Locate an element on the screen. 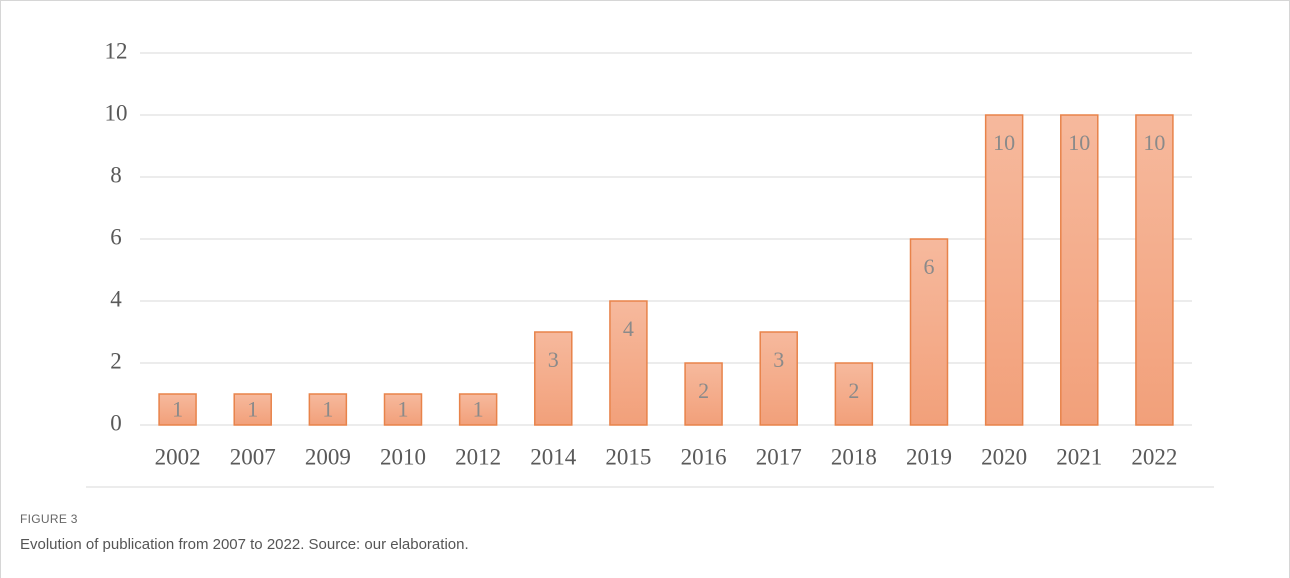 Image resolution: width=1290 pixels, height=578 pixels. x-tick-label: 2009 is located at coordinates (328, 456).